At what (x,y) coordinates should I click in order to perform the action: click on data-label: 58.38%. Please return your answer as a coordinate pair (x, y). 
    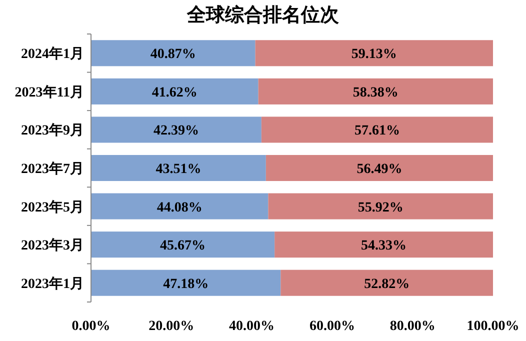
    Looking at the image, I should click on (375, 92).